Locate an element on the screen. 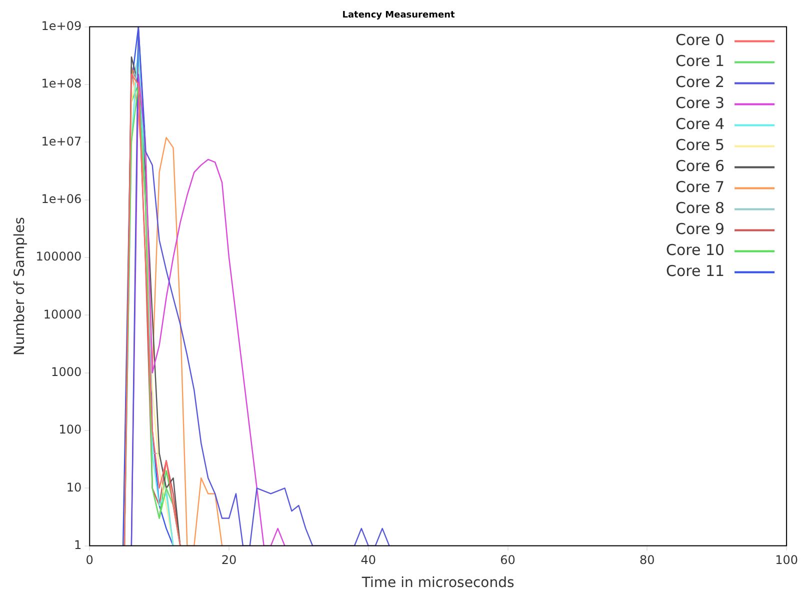 The image size is (809, 604). y-tick-label: 1e+09 is located at coordinates (61, 25).